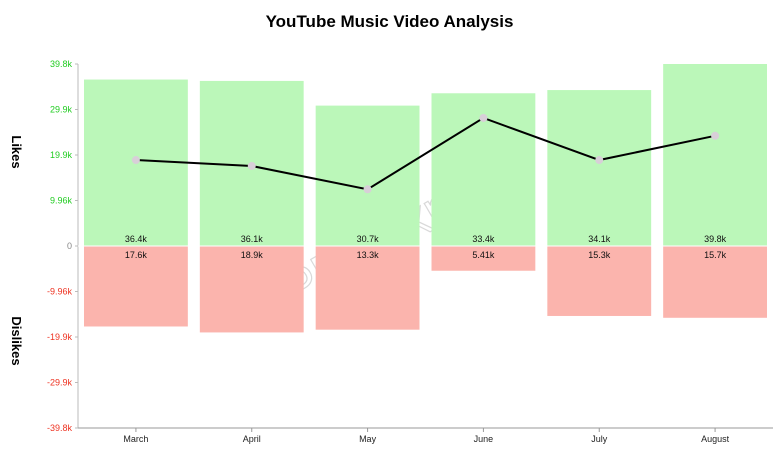 This screenshot has width=779, height=463. What do you see at coordinates (60, 337) in the screenshot?
I see `y-tick-label: -19.9k` at bounding box center [60, 337].